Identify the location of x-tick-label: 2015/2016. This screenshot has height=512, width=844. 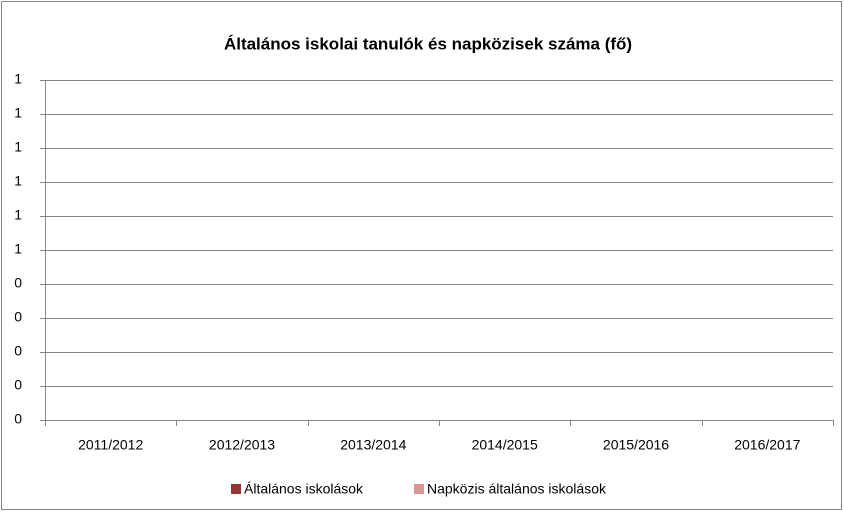
(636, 445).